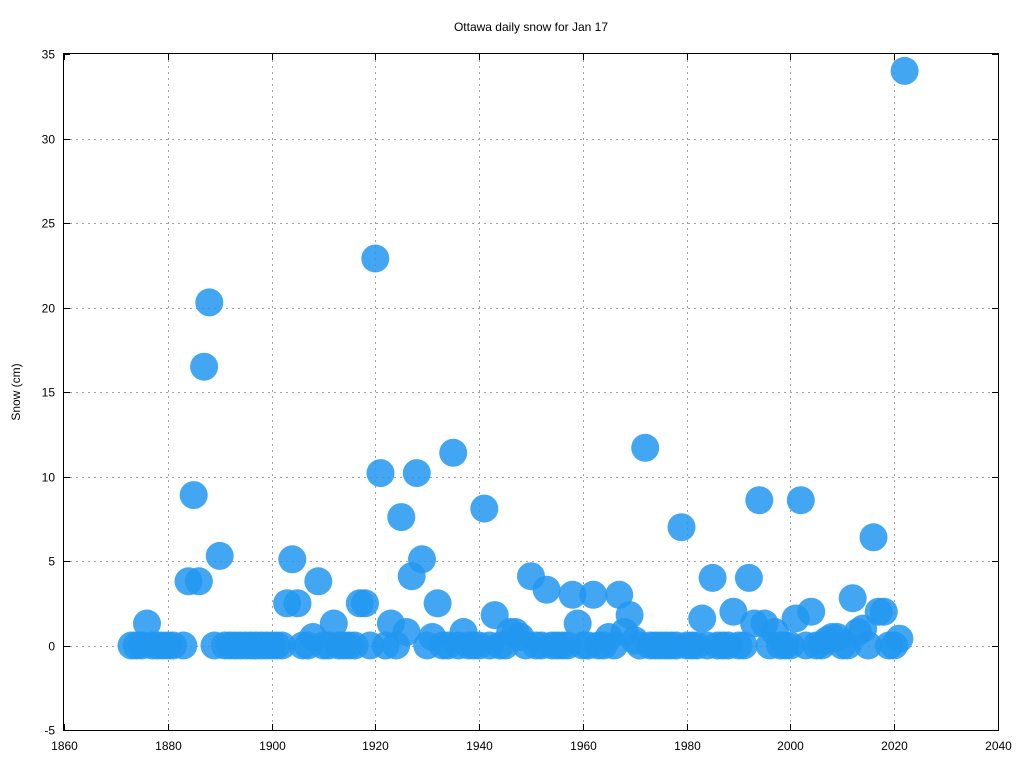 The width and height of the screenshot is (1024, 768). What do you see at coordinates (531, 27) in the screenshot?
I see `chart-title: Ottawa daily snow for Jan 17` at bounding box center [531, 27].